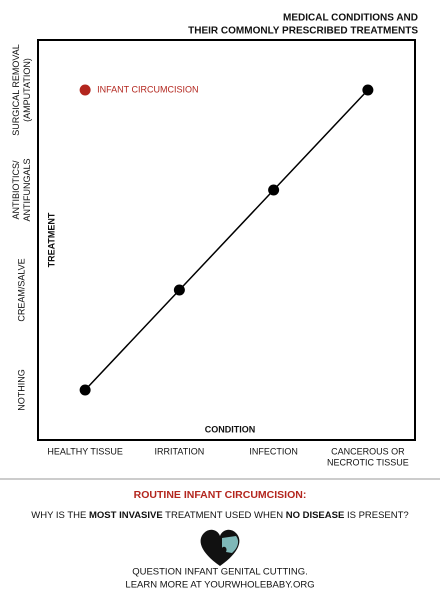  I want to click on x-axis-label: CONDITION, so click(230, 429).